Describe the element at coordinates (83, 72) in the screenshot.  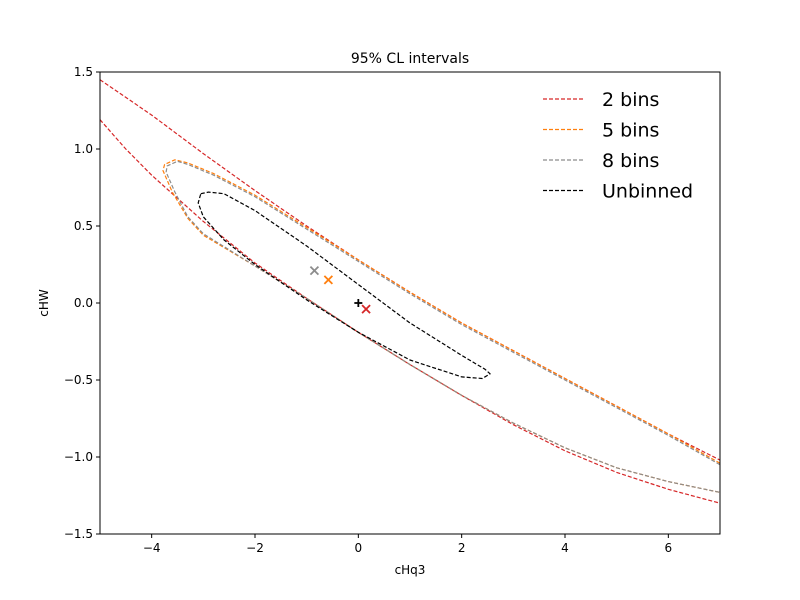
I see `y-tick-label: 1.5` at that location.